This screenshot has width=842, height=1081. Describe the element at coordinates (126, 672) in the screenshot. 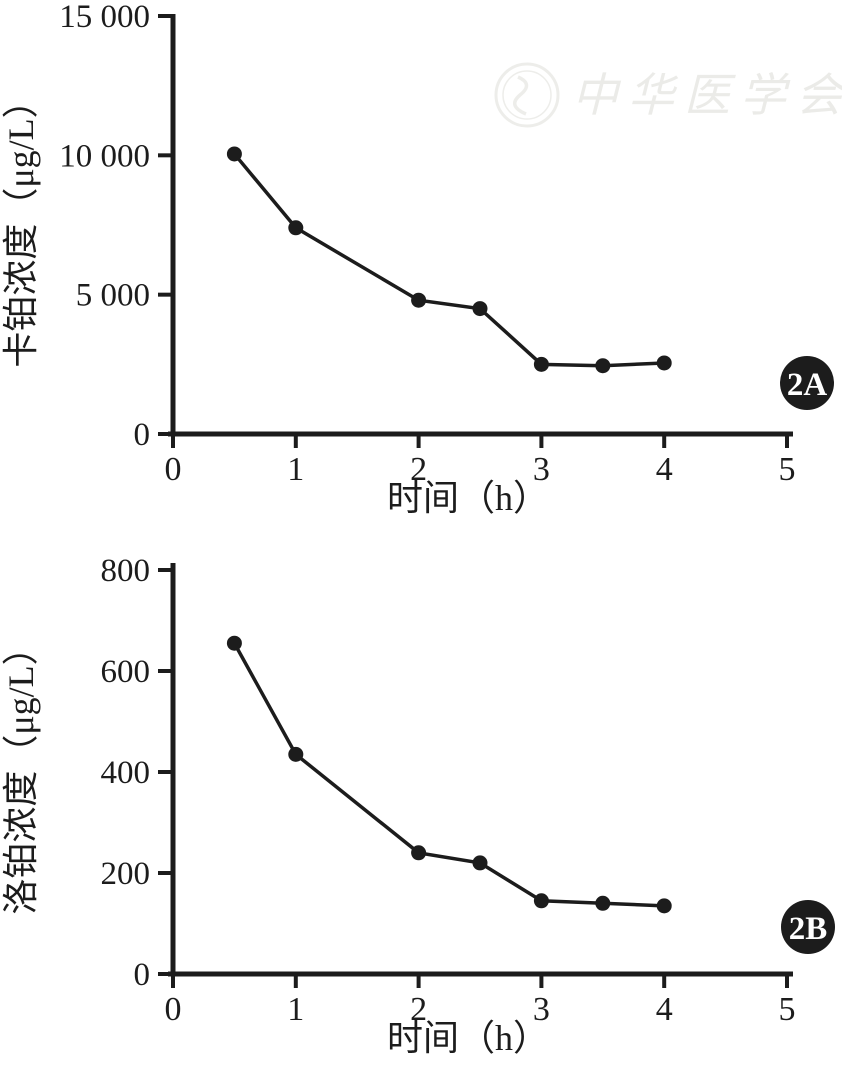

I see `y-tick-label: 600` at that location.